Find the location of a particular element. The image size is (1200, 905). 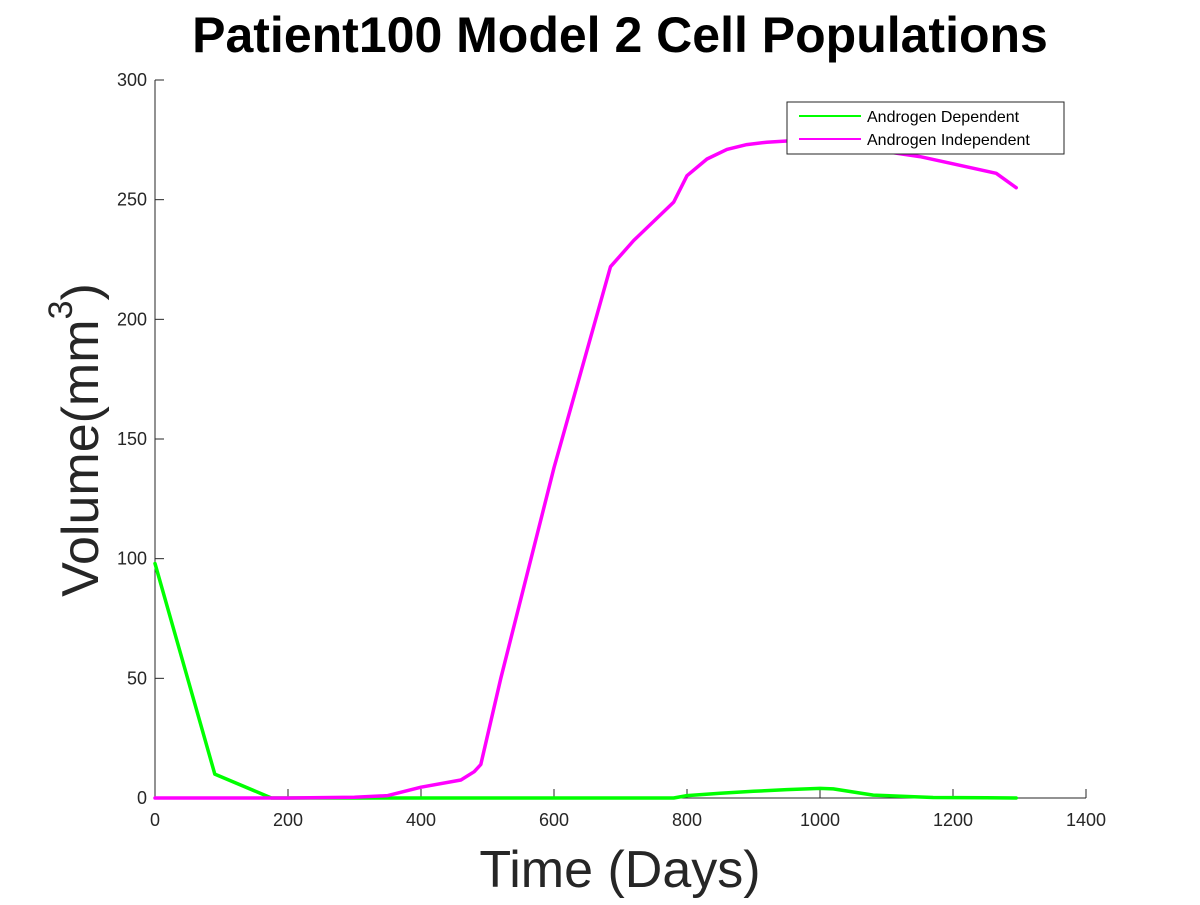

y-axis-label: Volume(mm3) is located at coordinates (76, 440).